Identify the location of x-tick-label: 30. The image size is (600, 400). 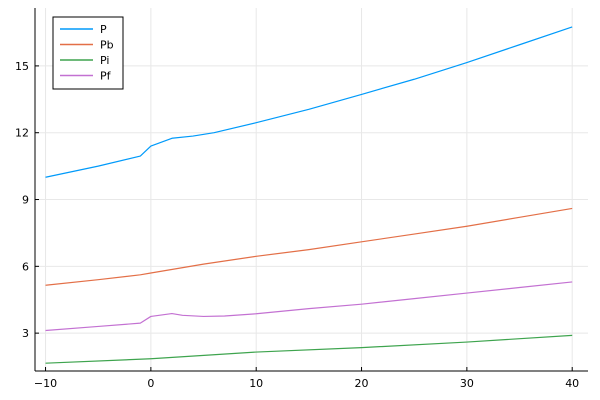
(467, 383).